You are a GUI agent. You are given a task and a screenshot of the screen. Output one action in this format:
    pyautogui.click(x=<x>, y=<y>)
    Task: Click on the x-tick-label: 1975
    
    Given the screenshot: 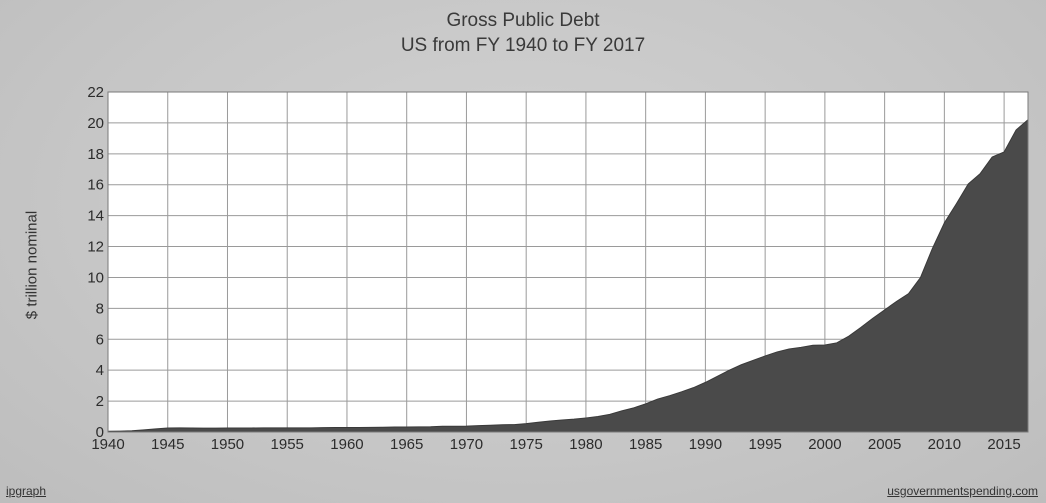 What is the action you would take?
    pyautogui.click(x=525, y=444)
    